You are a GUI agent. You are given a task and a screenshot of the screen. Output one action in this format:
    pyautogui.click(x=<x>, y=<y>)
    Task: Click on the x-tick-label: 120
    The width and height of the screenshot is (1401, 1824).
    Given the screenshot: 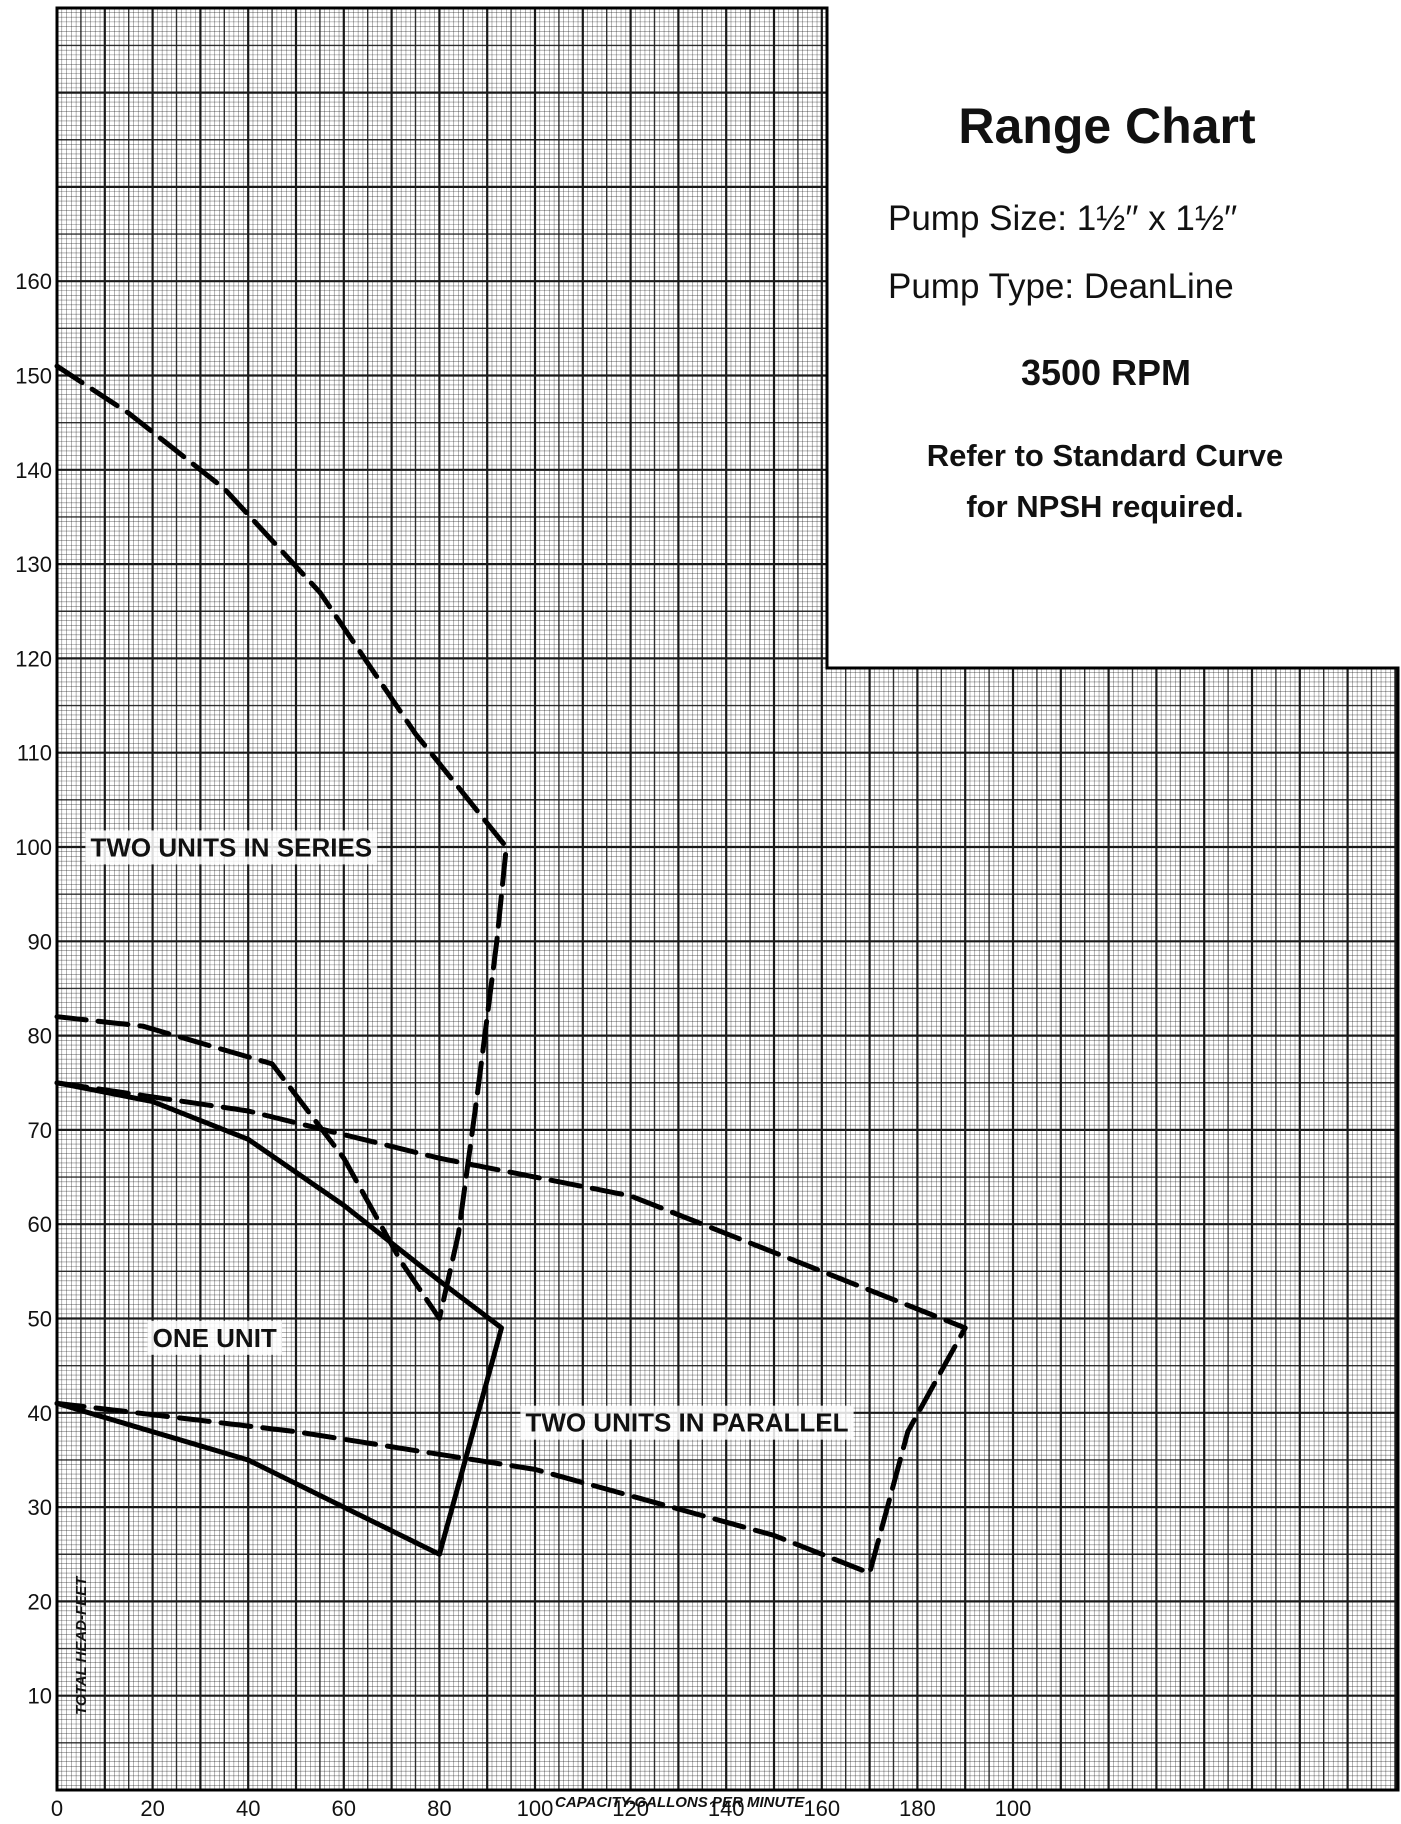 What is the action you would take?
    pyautogui.click(x=630, y=1808)
    